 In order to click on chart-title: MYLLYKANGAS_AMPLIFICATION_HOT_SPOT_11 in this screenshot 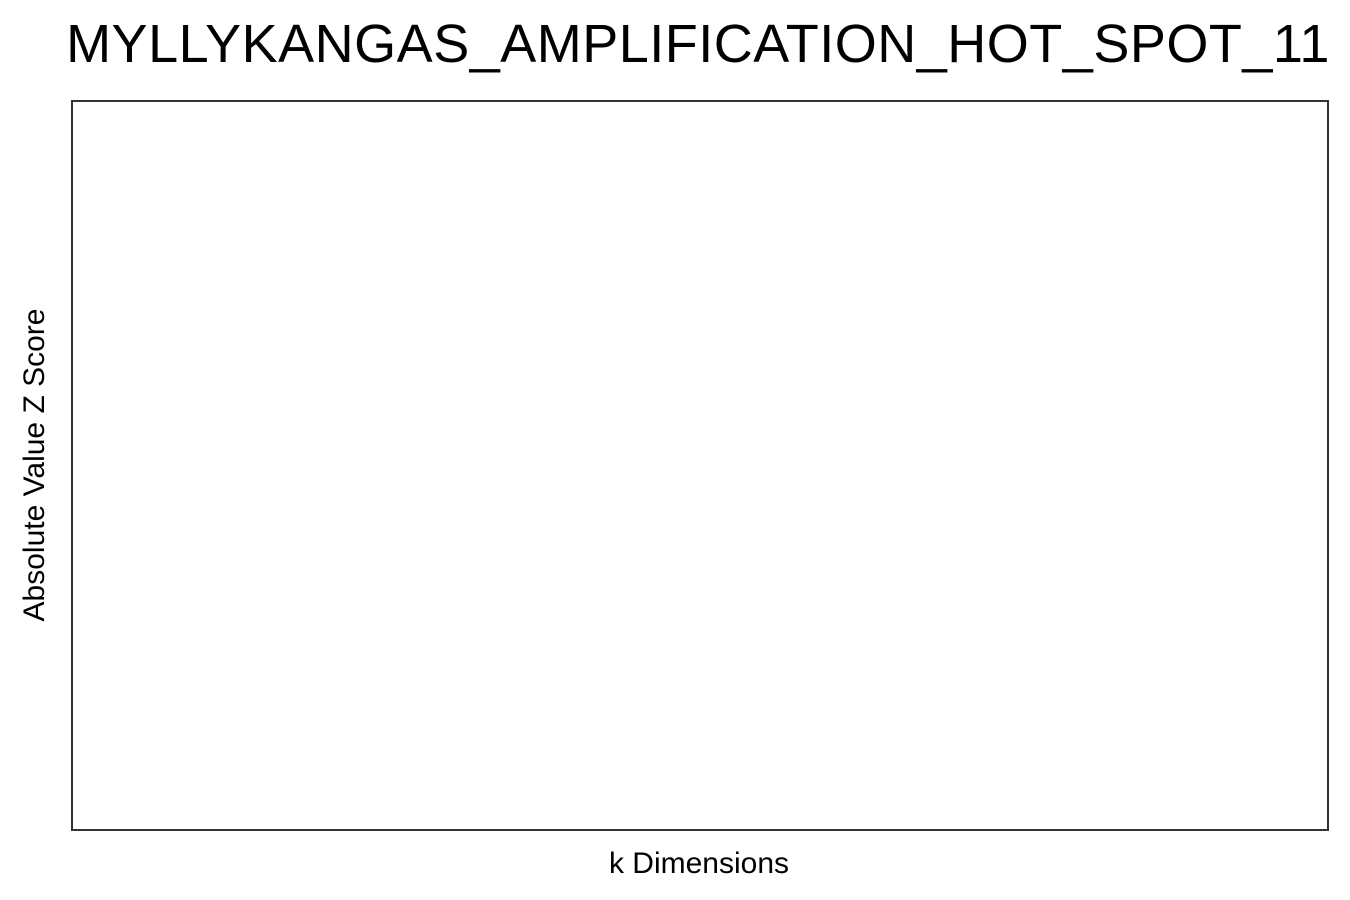, I will do `click(698, 44)`.